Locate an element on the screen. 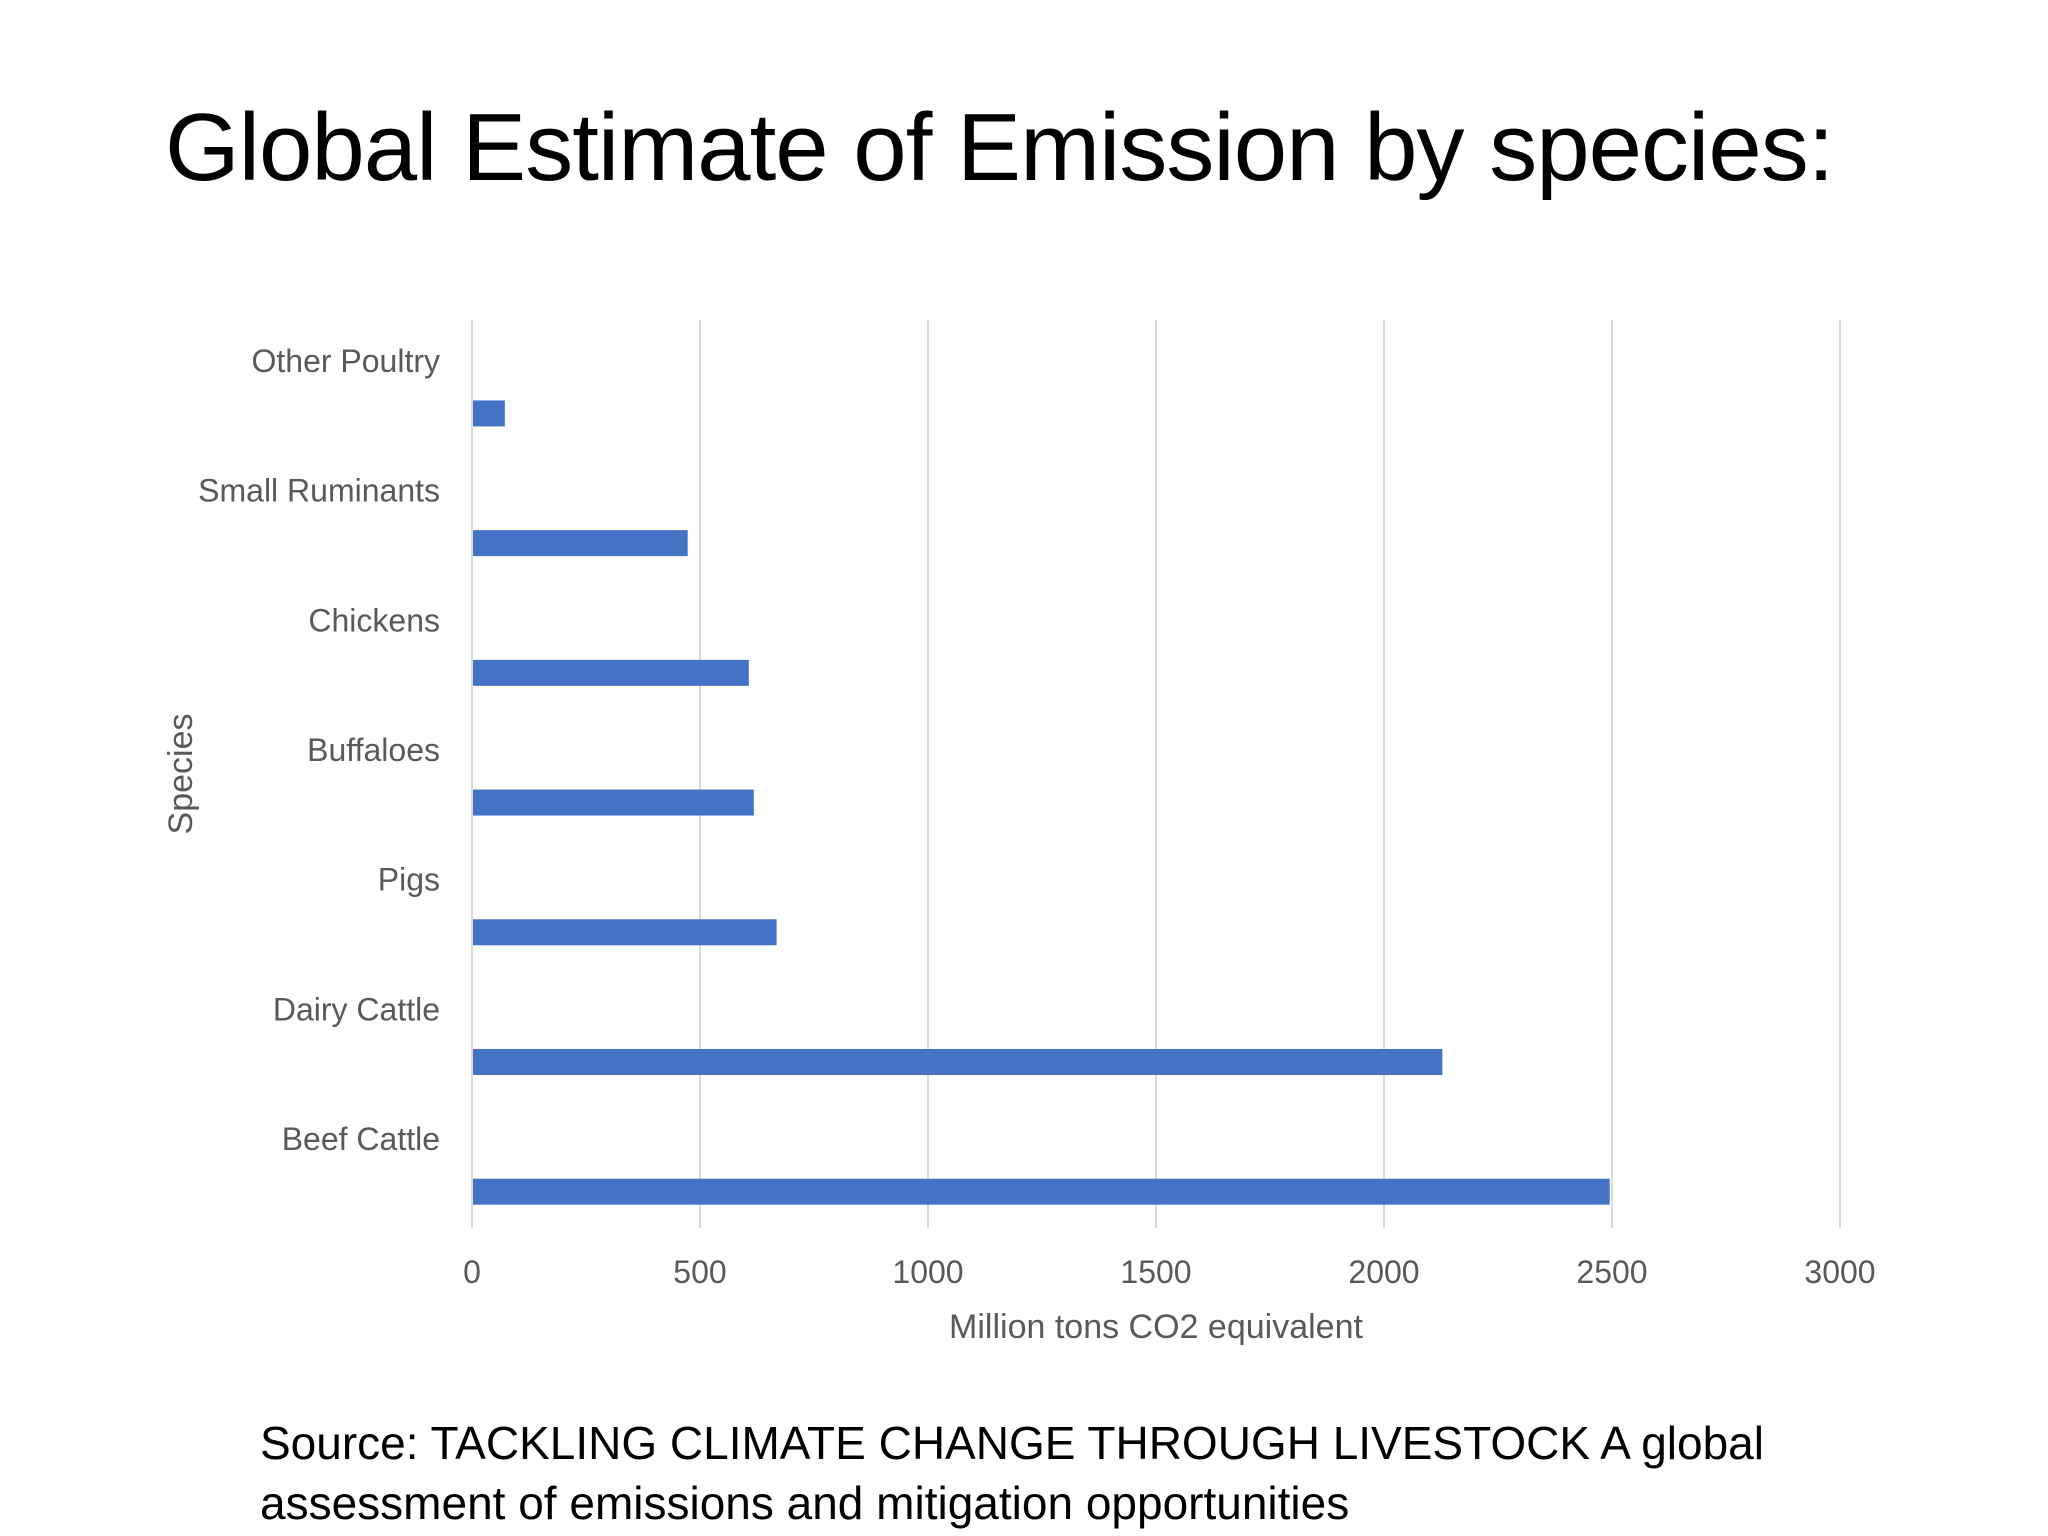  x-tick-labels: 0 500 1000 1500 2000 2500 3000 is located at coordinates (1169, 1272).